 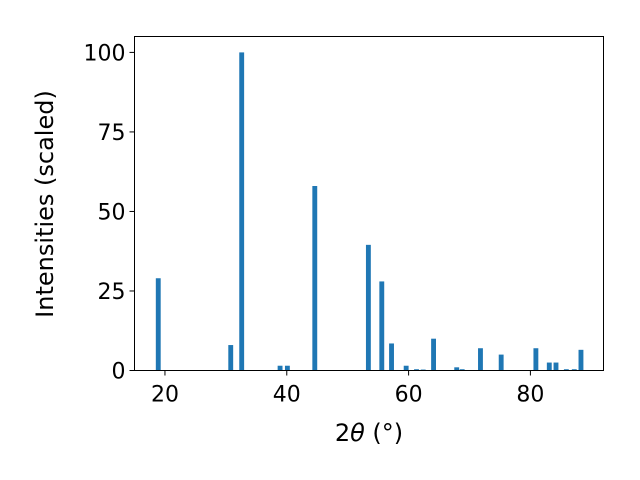 I want to click on x-axis-label-unit: (°), so click(x=384, y=433).